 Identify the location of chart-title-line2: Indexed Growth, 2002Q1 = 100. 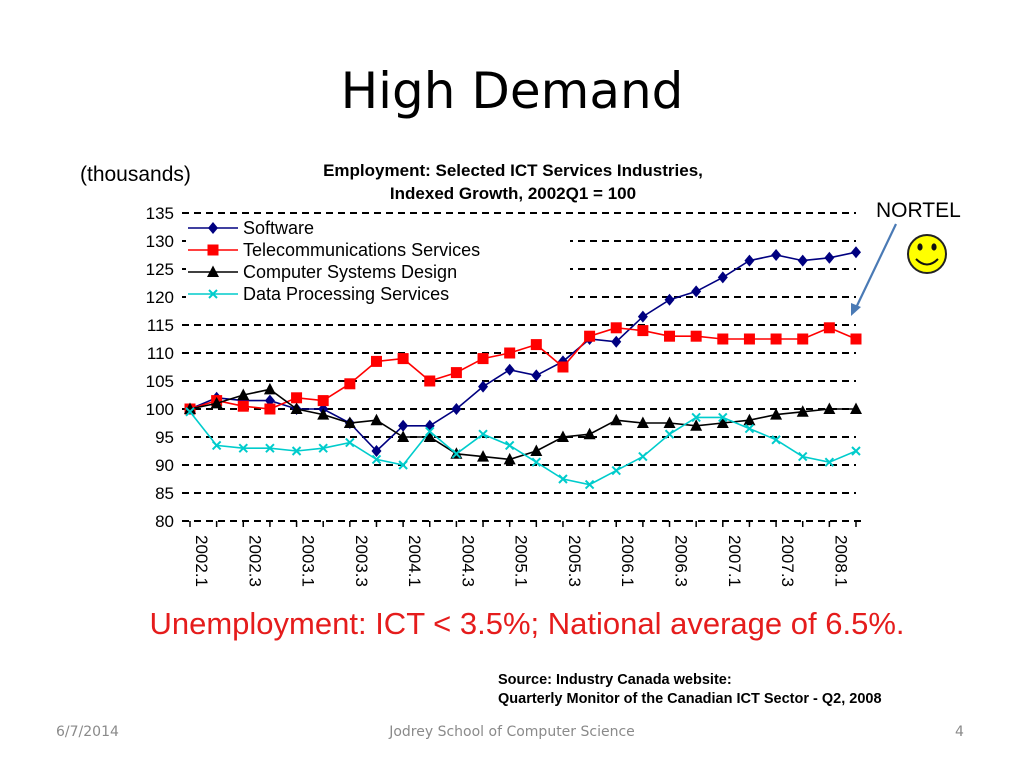
(513, 193).